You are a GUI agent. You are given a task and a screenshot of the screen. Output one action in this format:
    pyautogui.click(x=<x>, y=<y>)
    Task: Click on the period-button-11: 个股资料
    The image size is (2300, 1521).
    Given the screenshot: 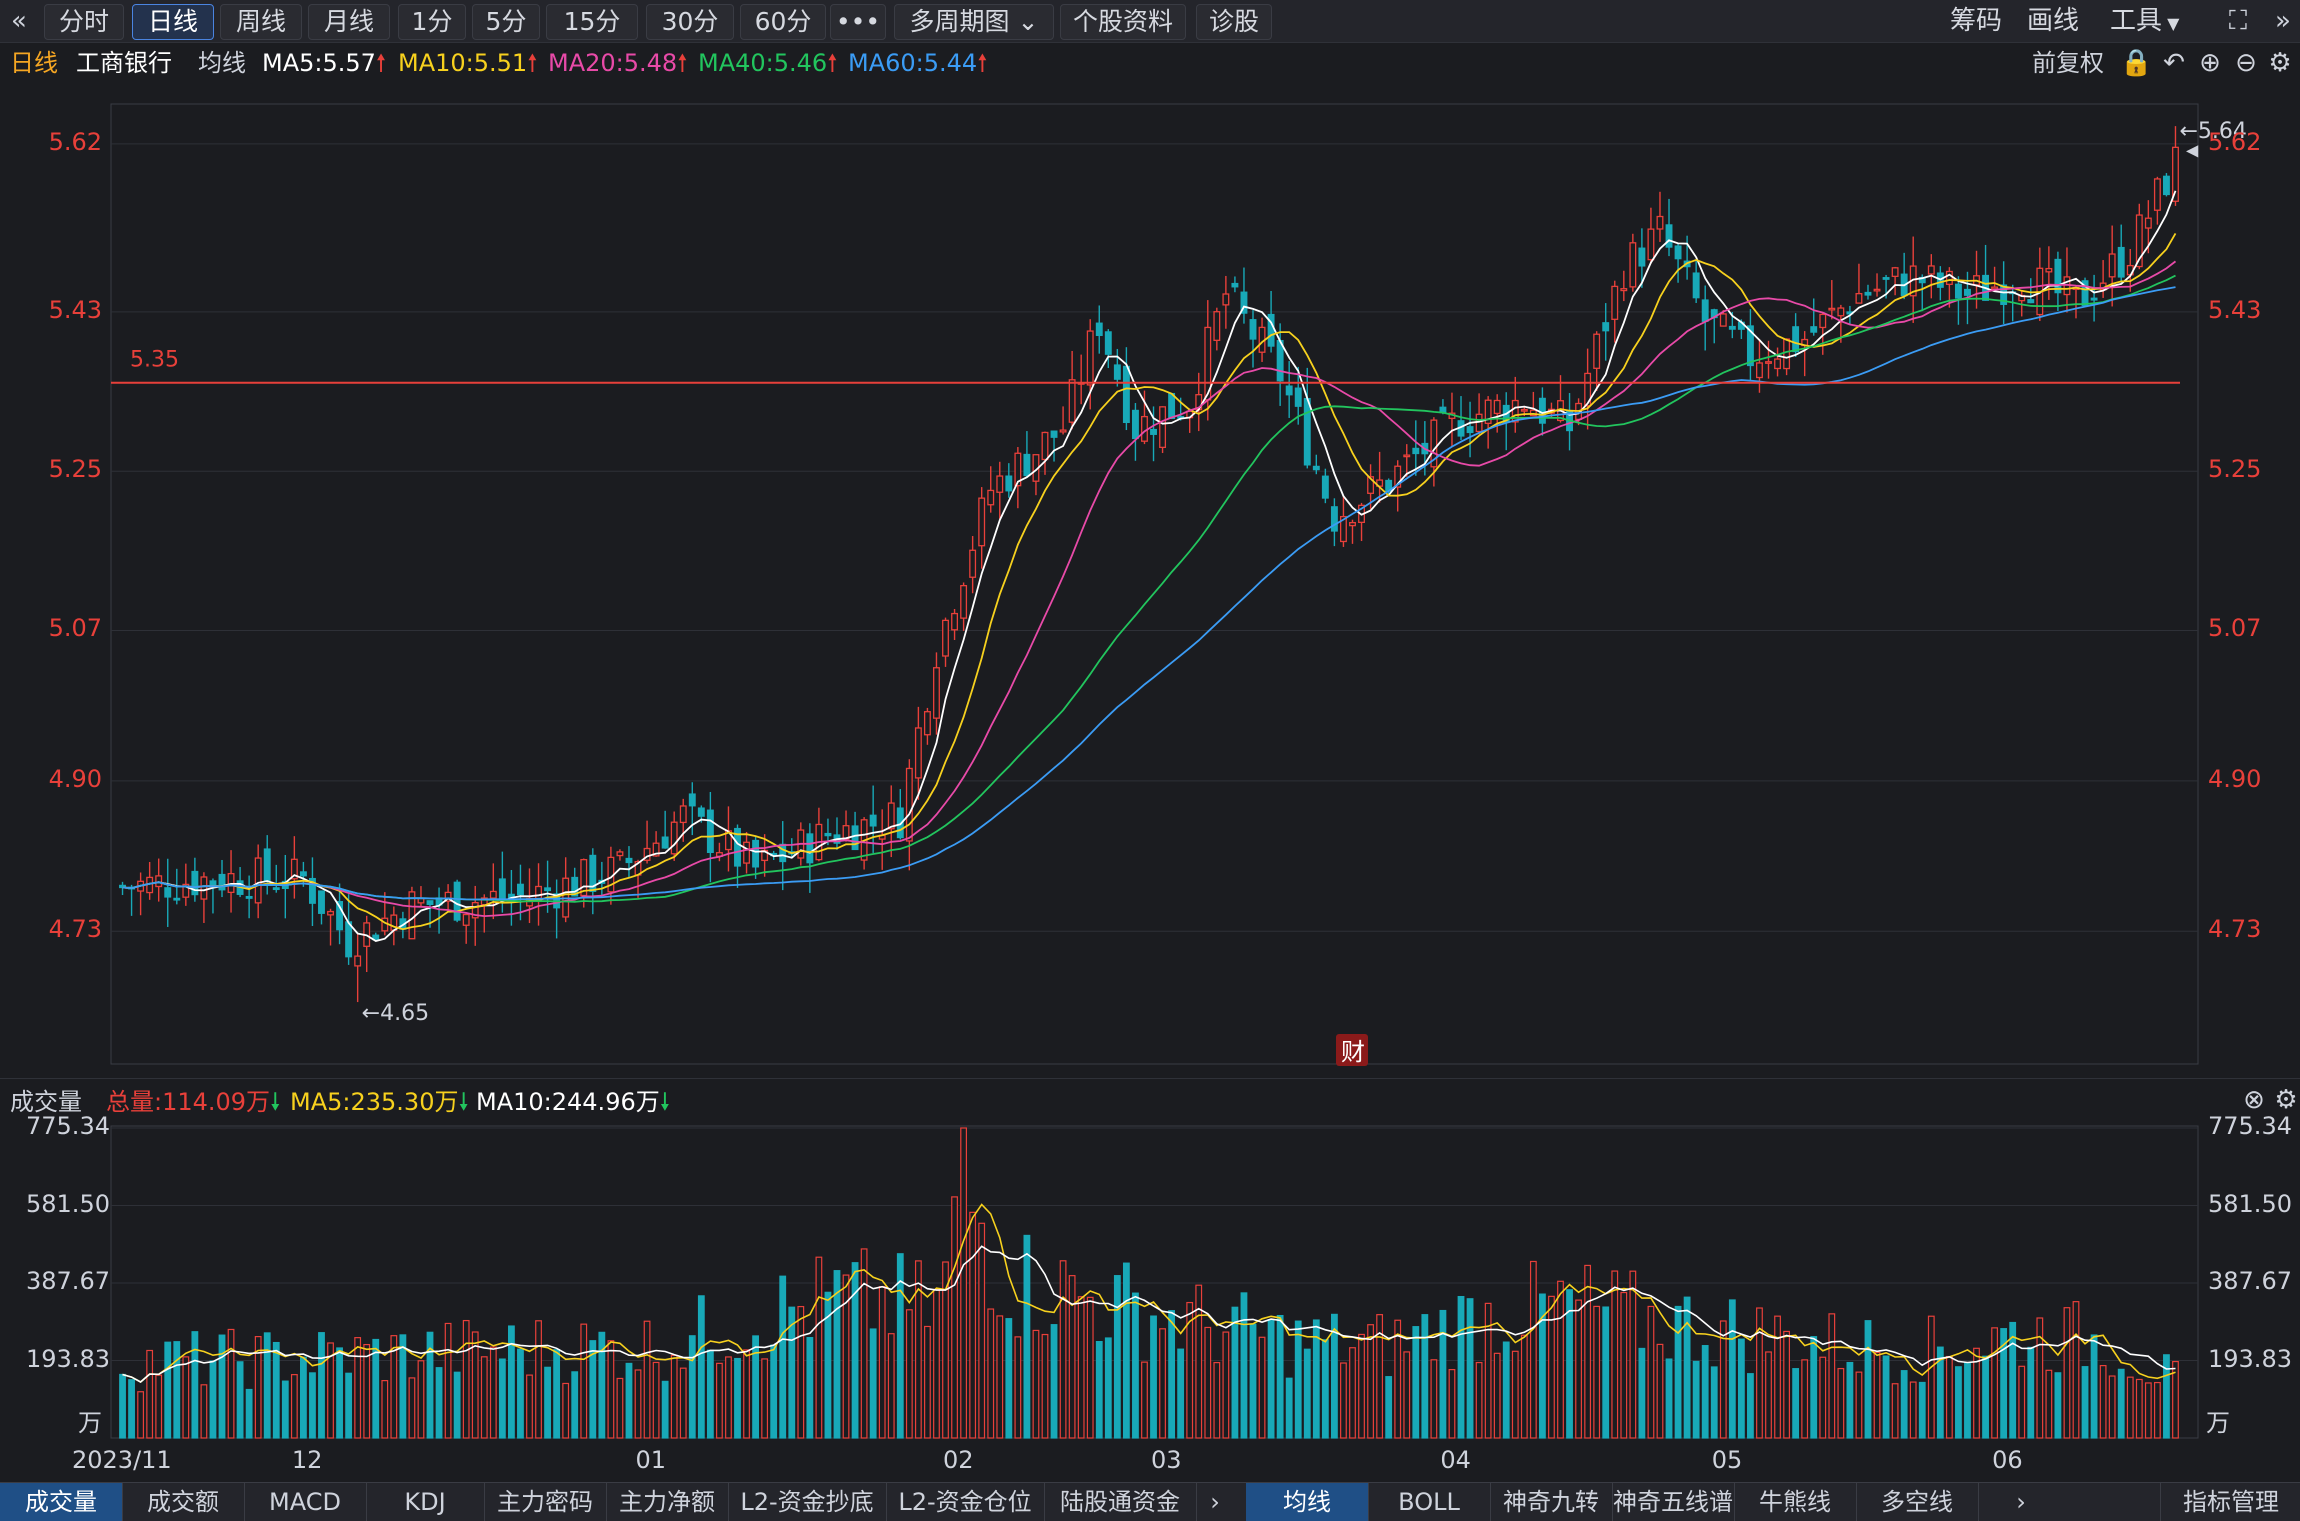 What is the action you would take?
    pyautogui.click(x=1123, y=22)
    